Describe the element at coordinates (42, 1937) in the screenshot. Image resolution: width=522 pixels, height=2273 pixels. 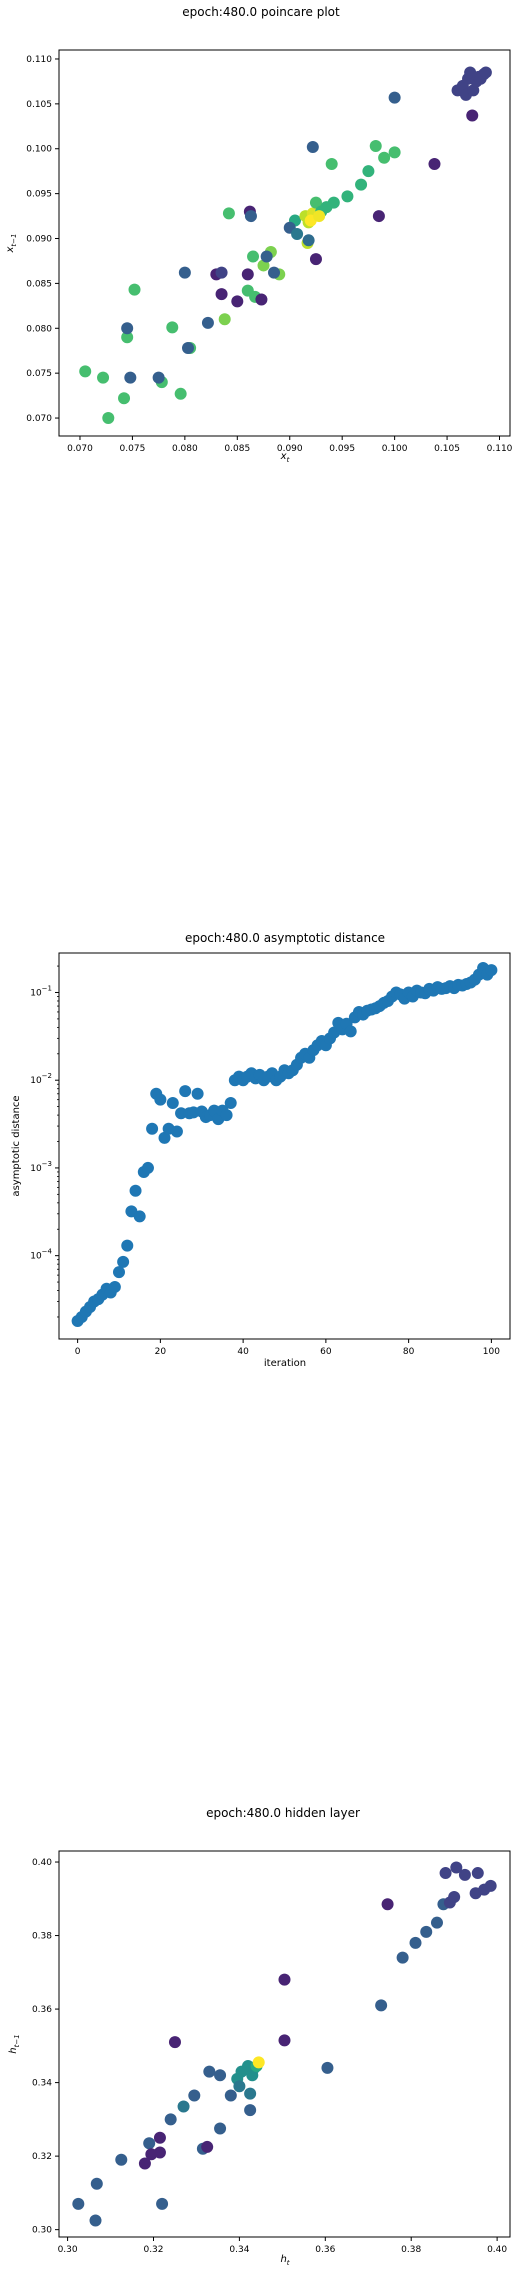
I see `y-tick-label: 0.38` at that location.